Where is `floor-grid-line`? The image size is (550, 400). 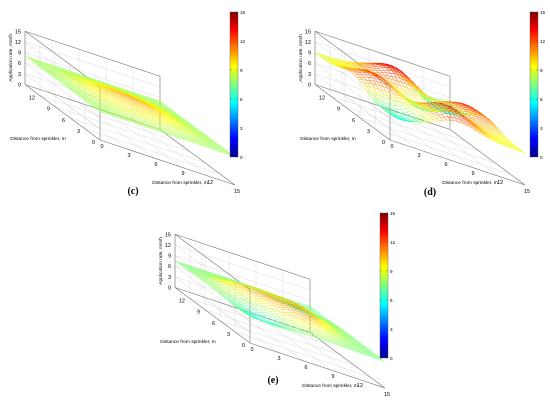
floor-grid-line is located at coordinates (137, 140).